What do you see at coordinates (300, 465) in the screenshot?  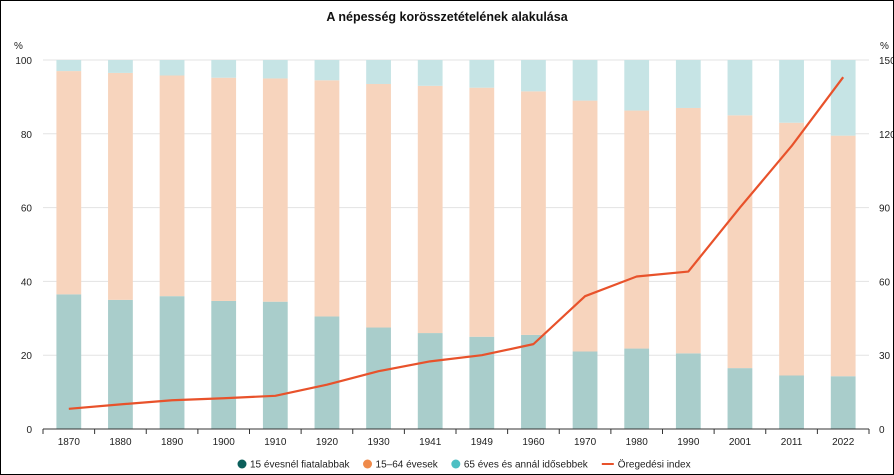 I see `legend-label: 15 évesnél fiatalabbak` at bounding box center [300, 465].